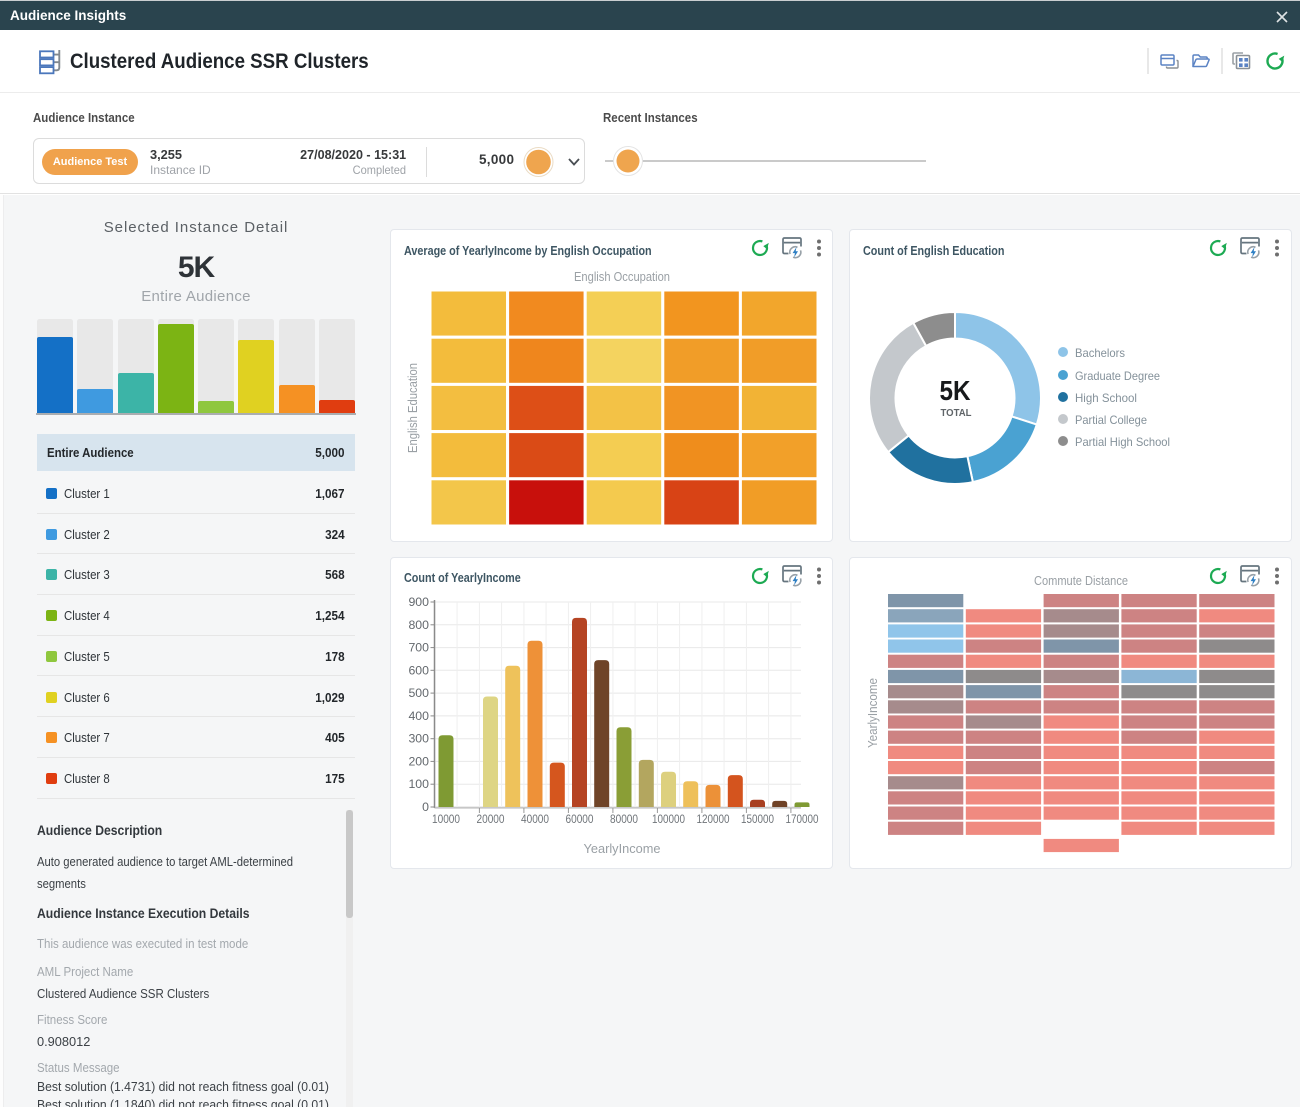 Image resolution: width=1300 pixels, height=1107 pixels. Describe the element at coordinates (1117, 376) in the screenshot. I see `svg-text: Graduate Degree` at that location.